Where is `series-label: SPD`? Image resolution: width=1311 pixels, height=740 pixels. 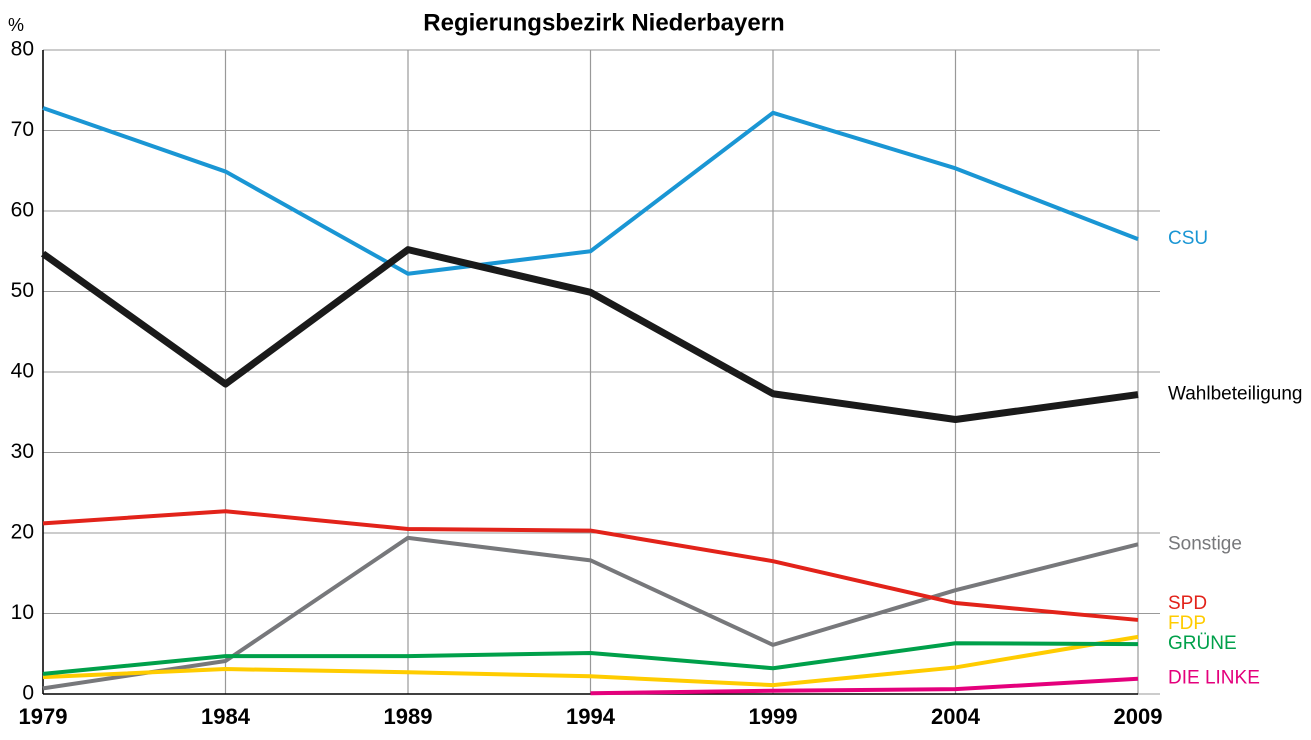
series-label: SPD is located at coordinates (1187, 603).